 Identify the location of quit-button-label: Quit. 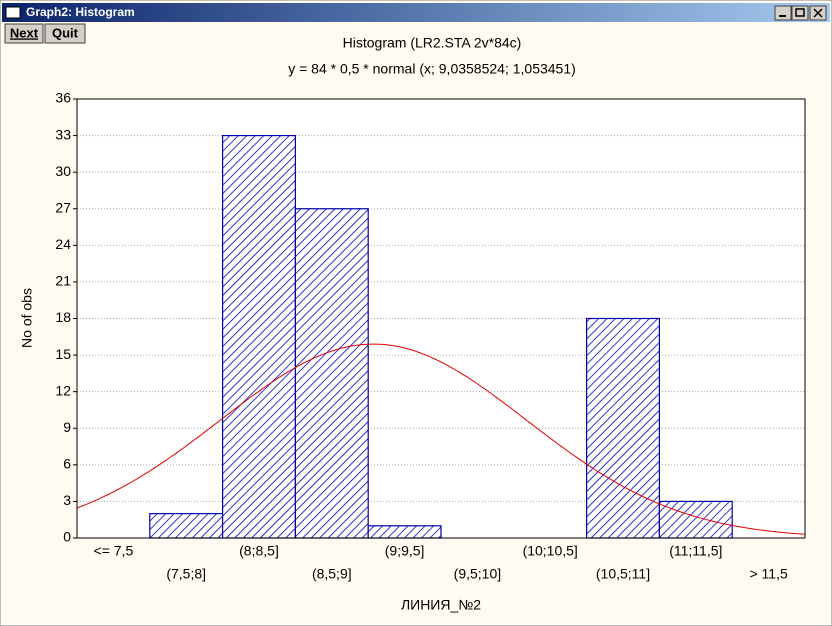
(65, 32).